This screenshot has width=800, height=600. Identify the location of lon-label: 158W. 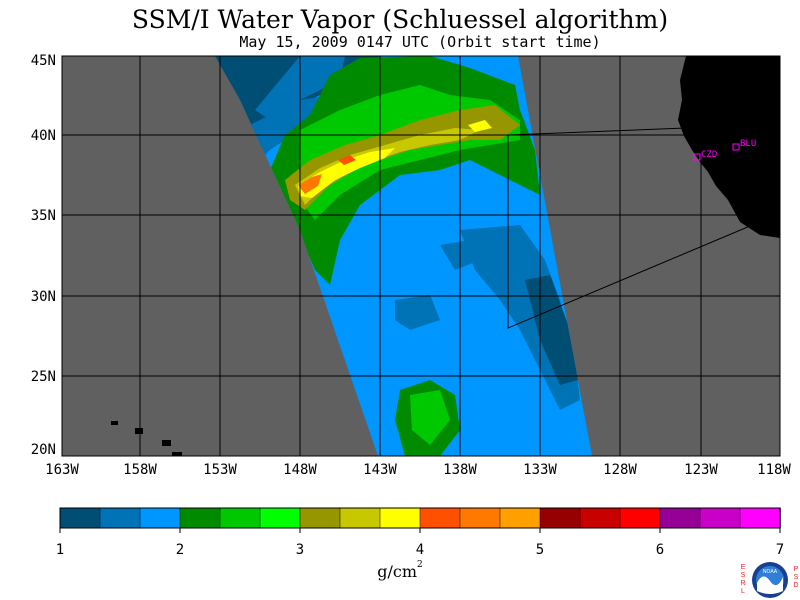
(140, 470).